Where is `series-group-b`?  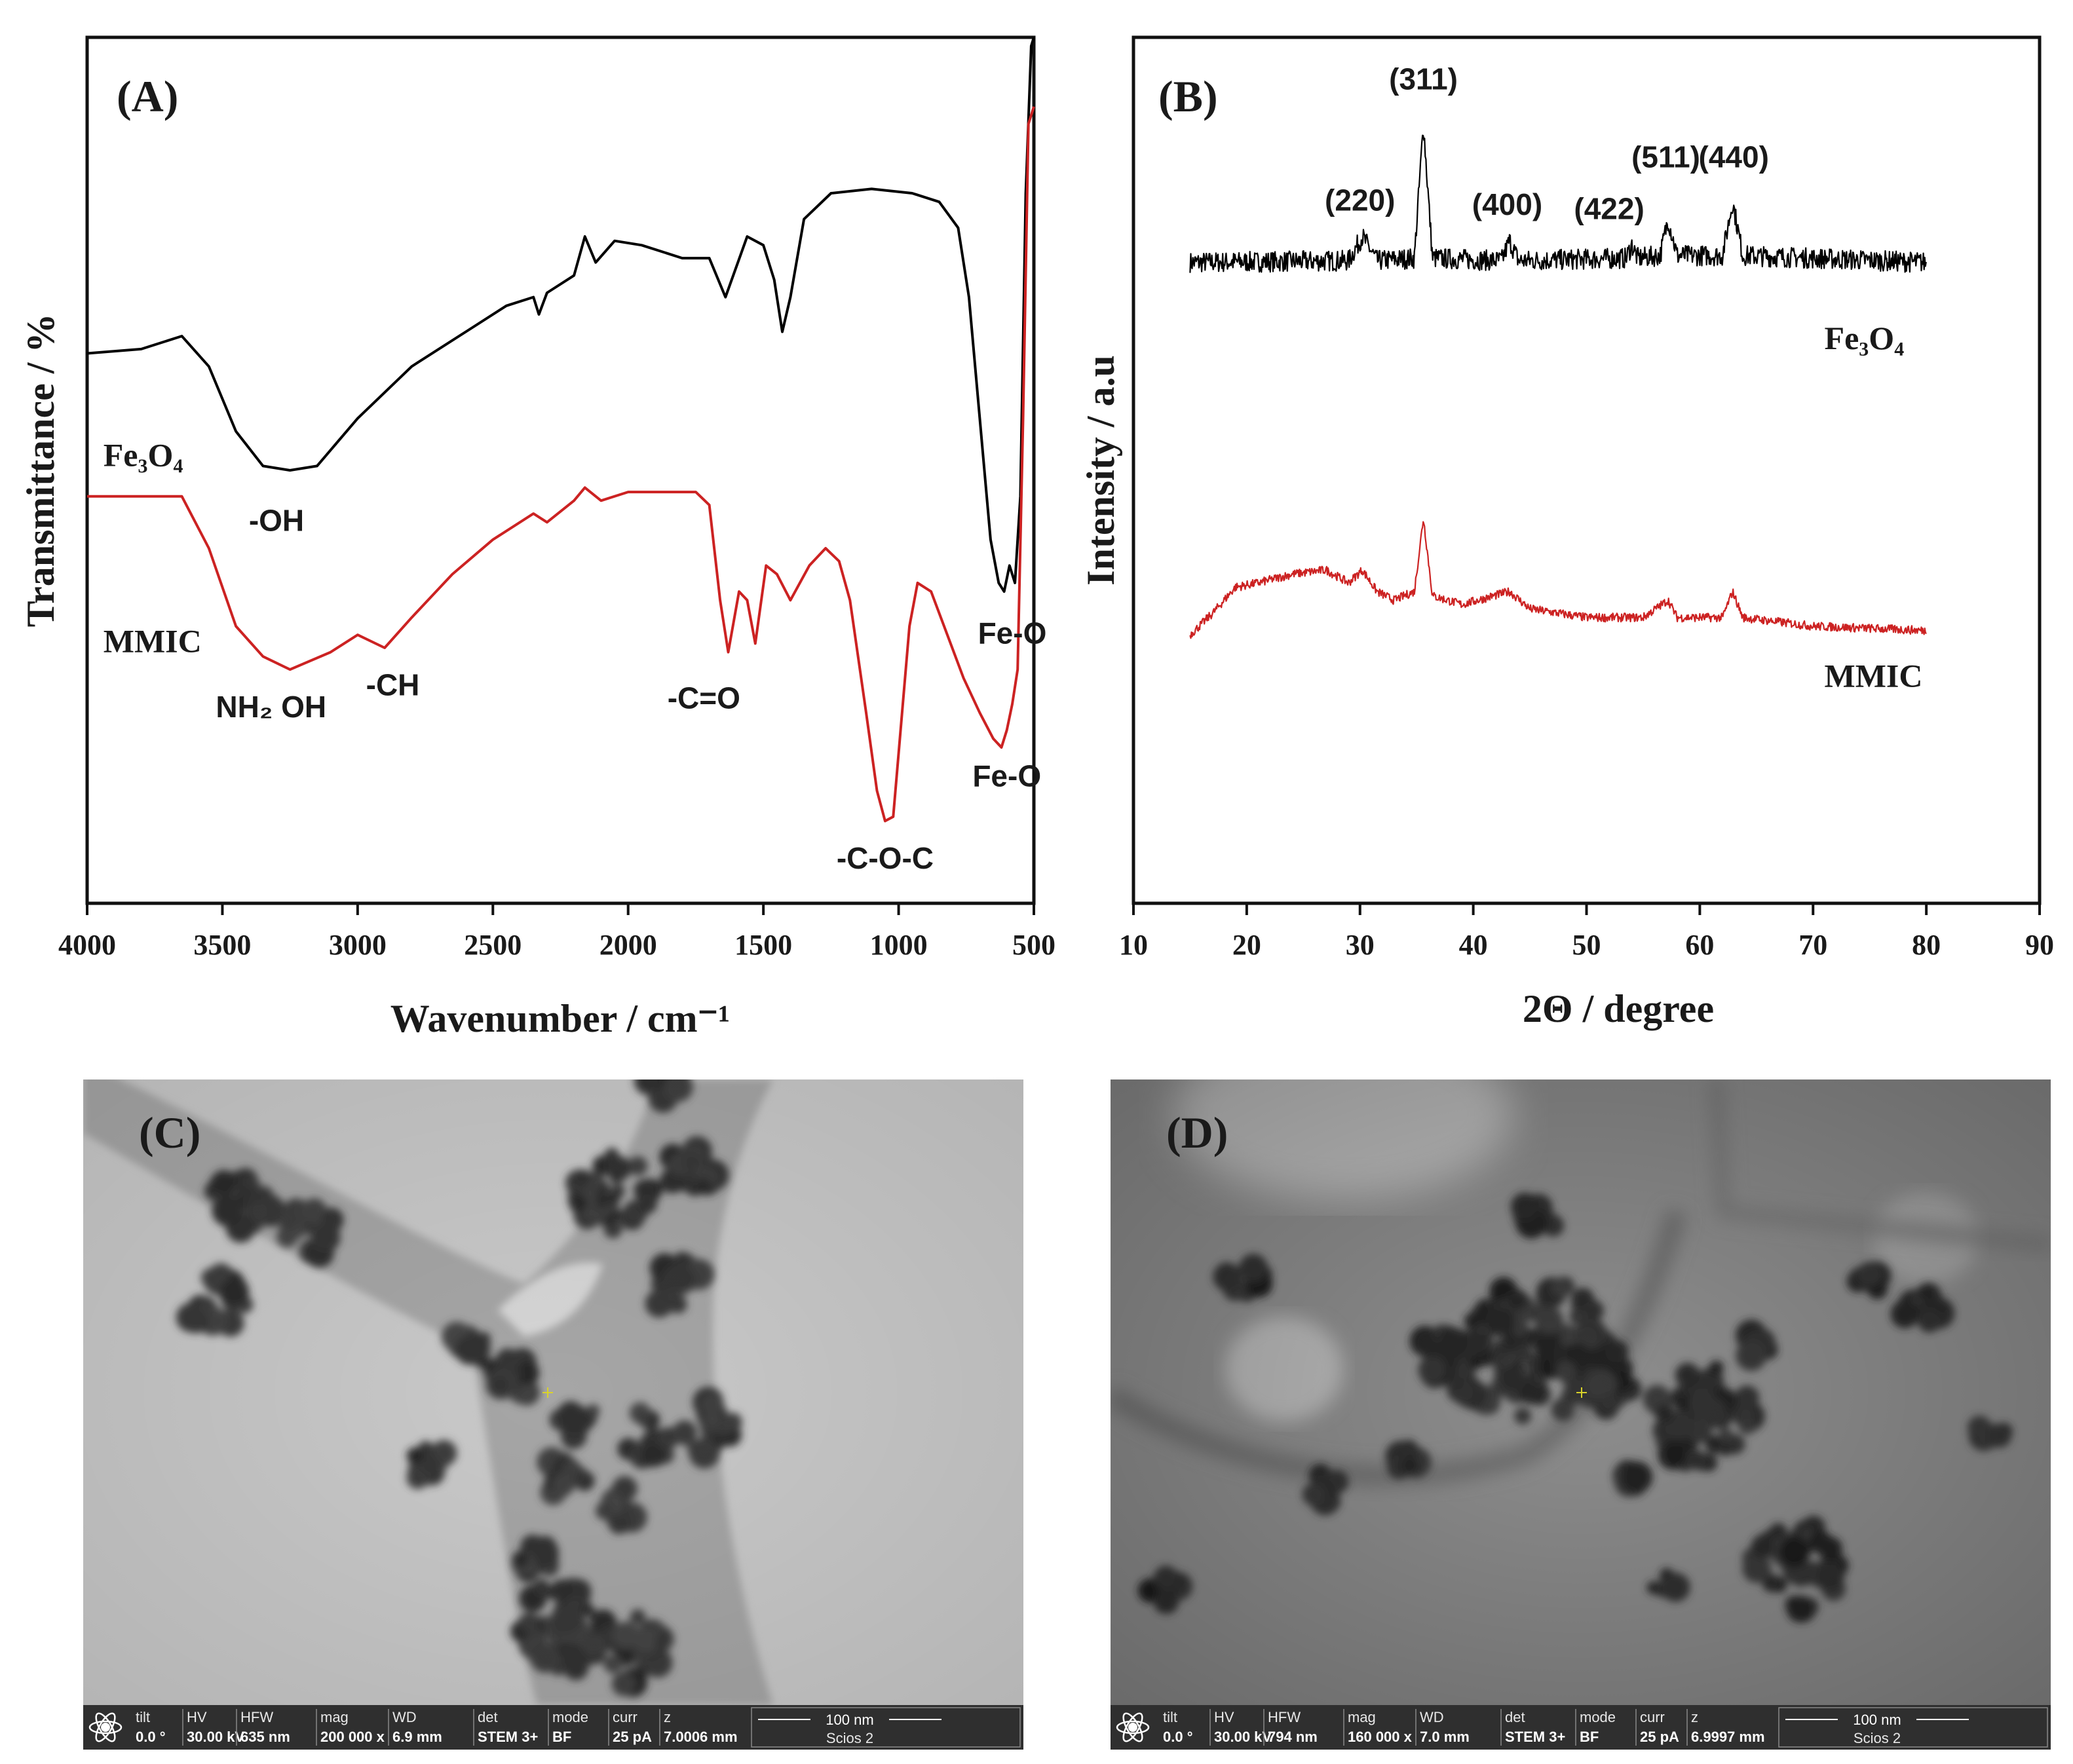 series-group-b is located at coordinates (1558, 387).